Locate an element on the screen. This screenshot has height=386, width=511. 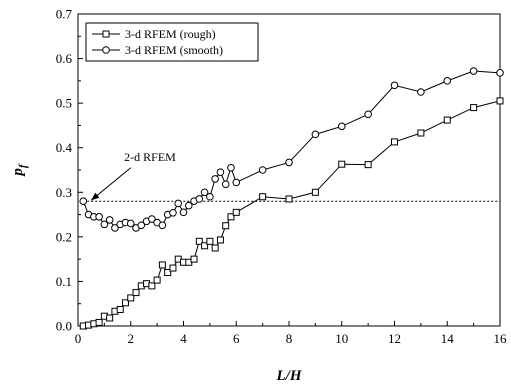
legend-label-rough: 3-d RFEM (rough) is located at coordinates (170, 34).